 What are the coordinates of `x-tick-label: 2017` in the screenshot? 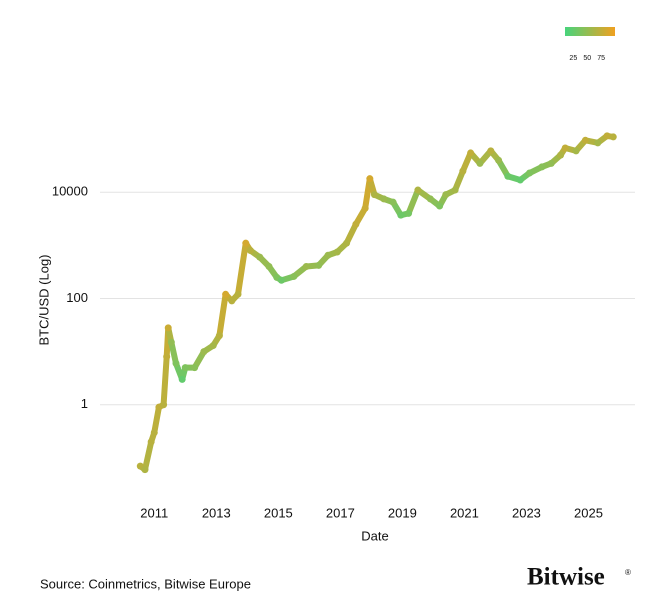 It's located at (340, 512).